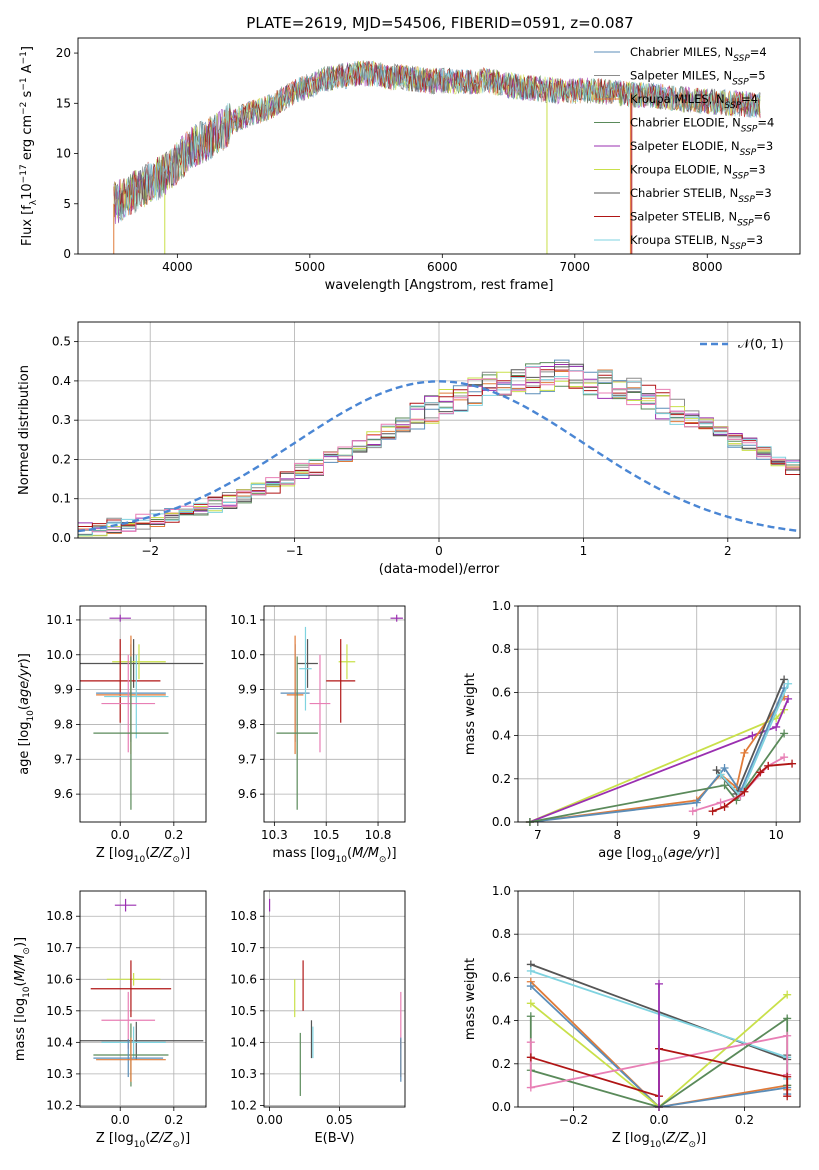  Describe the element at coordinates (439, 456) in the screenshot. I see `normal-curve` at that location.